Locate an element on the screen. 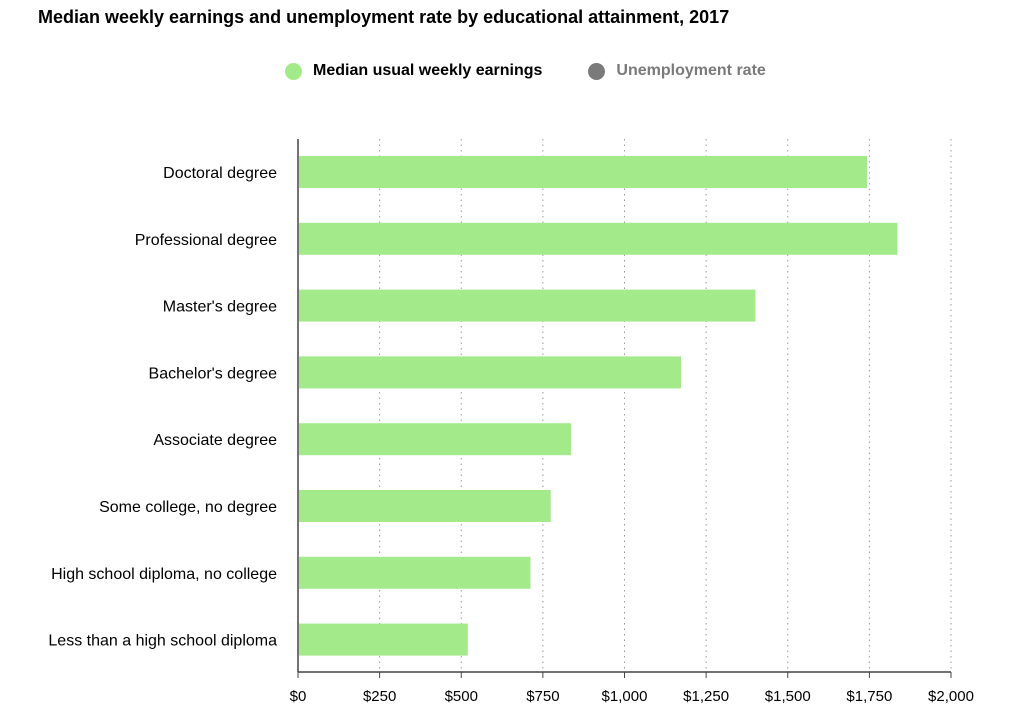 The width and height of the screenshot is (1024, 723). x-tick-label: $1,750 is located at coordinates (869, 696).